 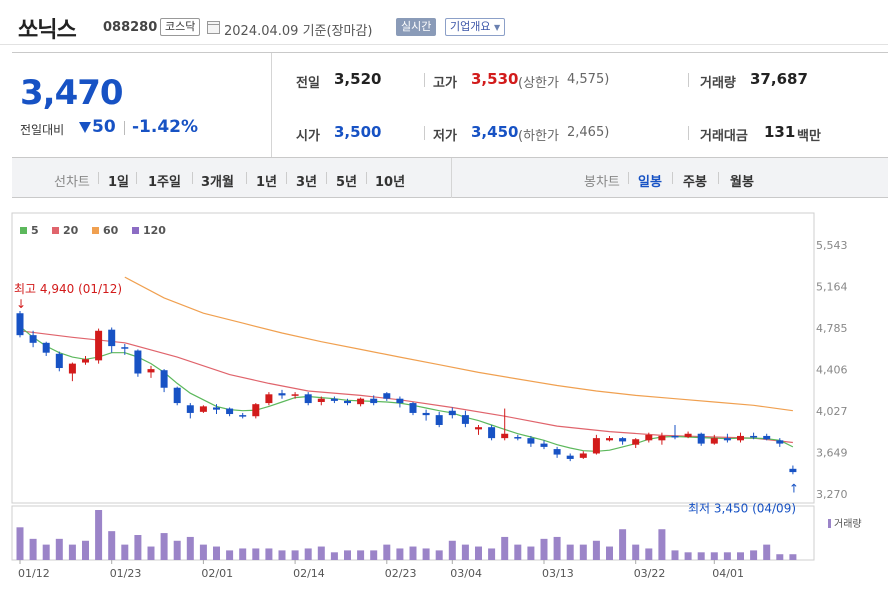 I want to click on volume-legend-label: 거래량, so click(x=848, y=524).